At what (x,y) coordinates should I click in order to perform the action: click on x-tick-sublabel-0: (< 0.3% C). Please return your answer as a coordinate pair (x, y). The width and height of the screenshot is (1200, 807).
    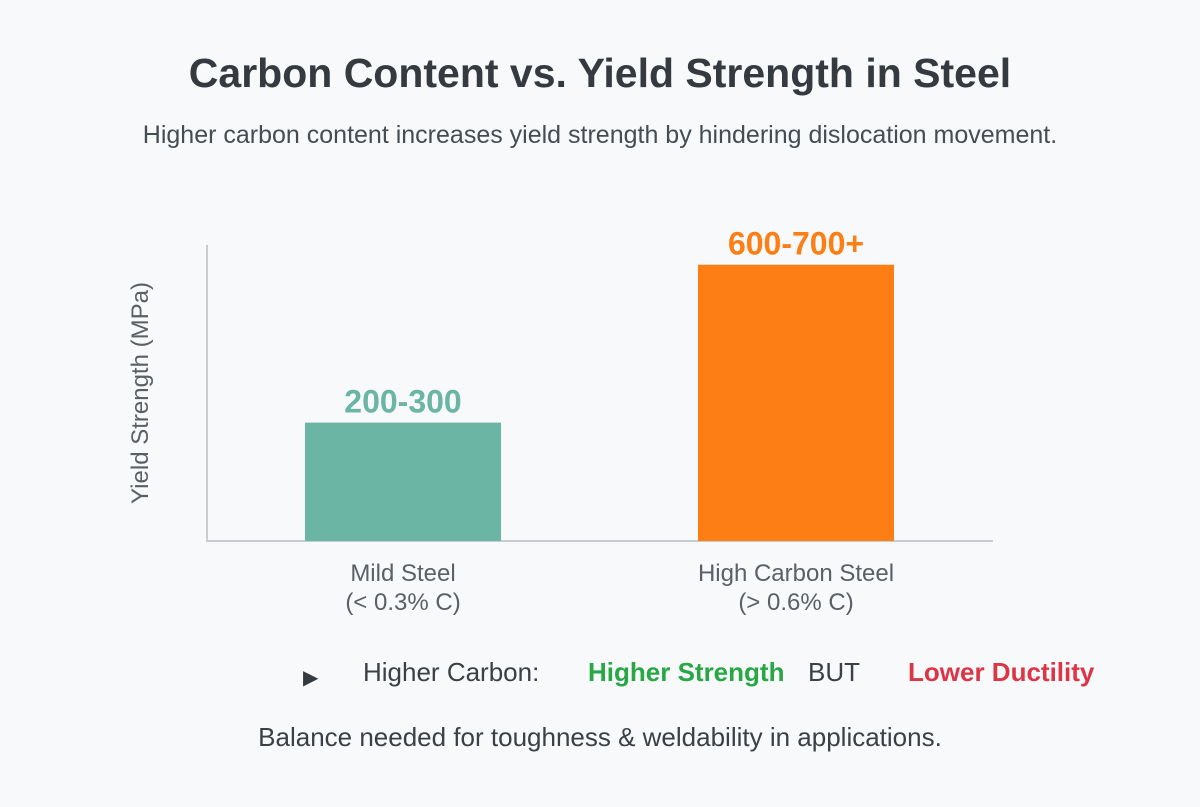
    Looking at the image, I should click on (402, 602).